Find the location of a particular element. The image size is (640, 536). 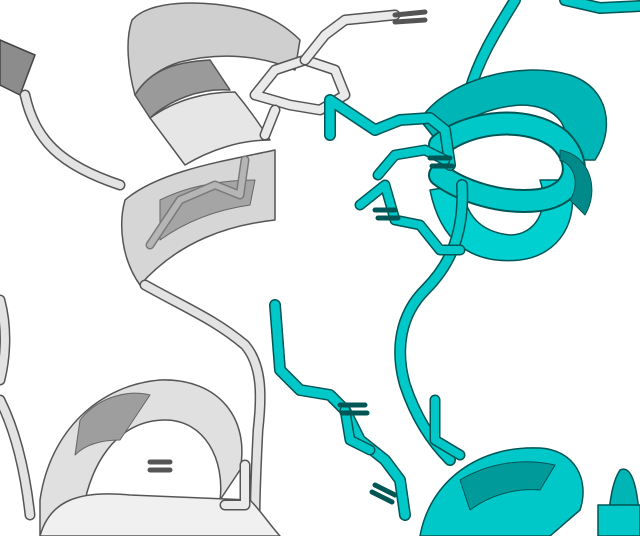

cyan-top-right-fill is located at coordinates (600, 6).